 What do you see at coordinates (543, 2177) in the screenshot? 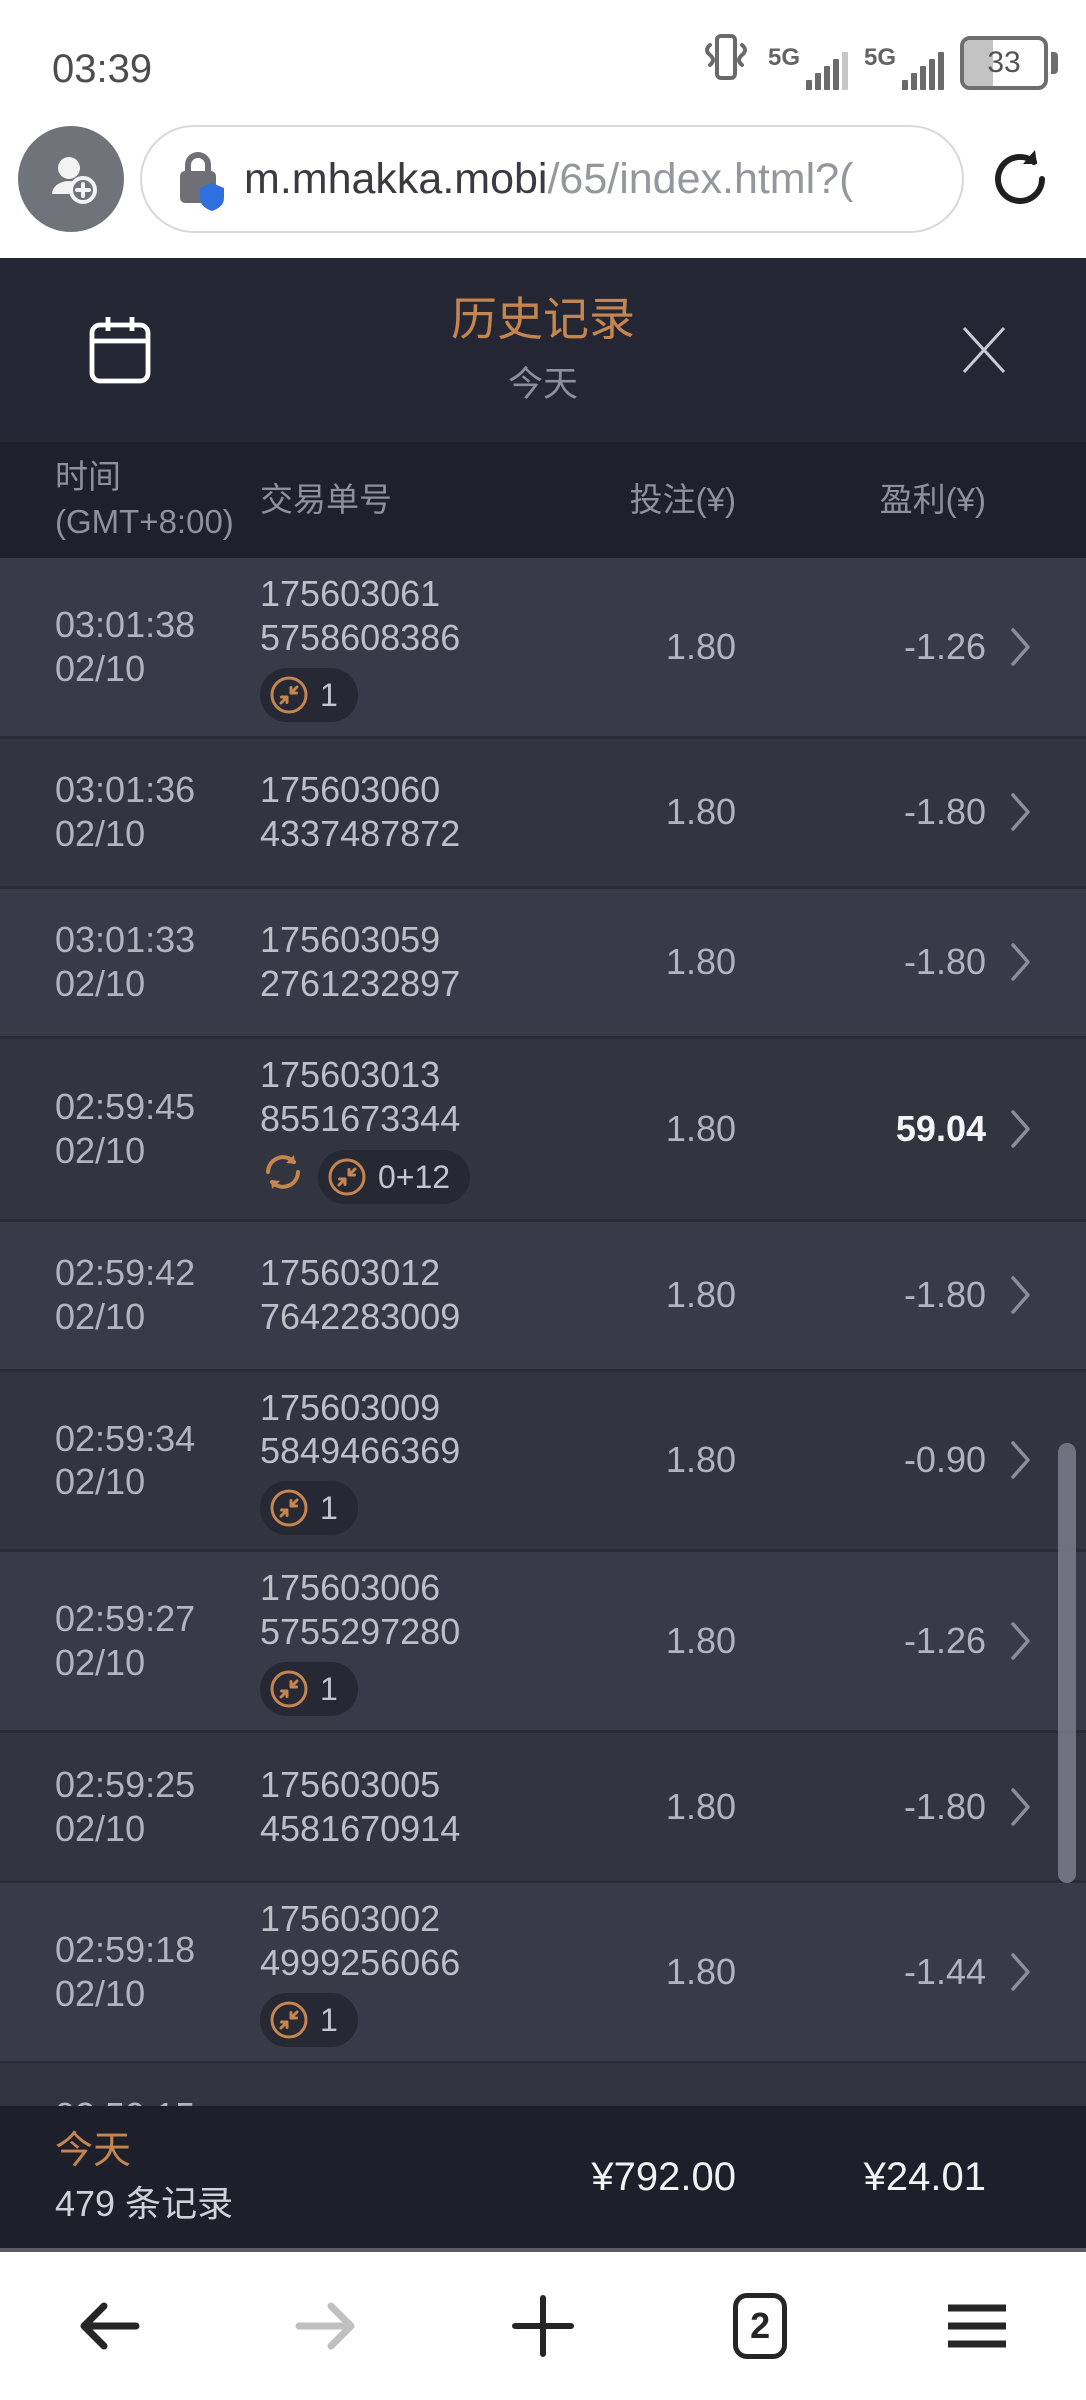
I see `summary-footer: 今天 479 条记录 ¥792.00 ¥24.01` at bounding box center [543, 2177].